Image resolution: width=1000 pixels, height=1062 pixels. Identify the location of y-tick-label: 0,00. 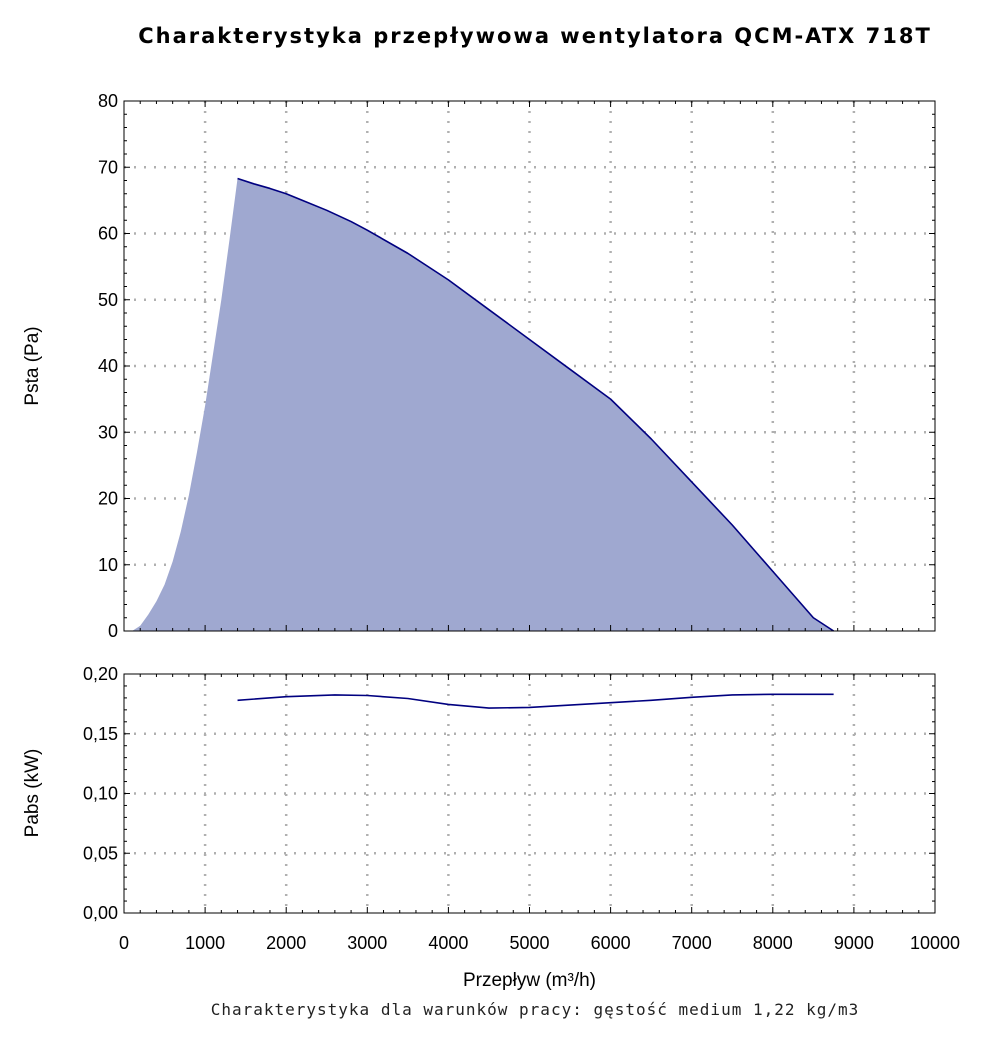
(100, 913).